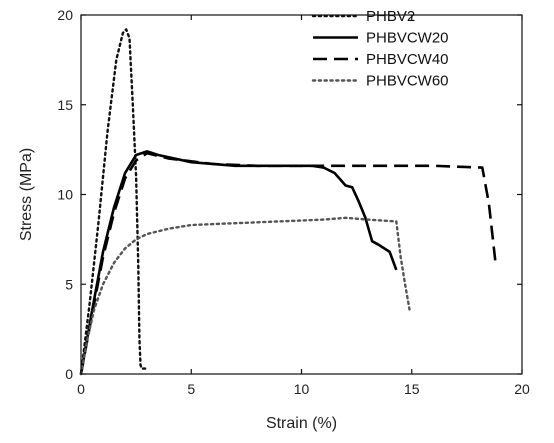  Describe the element at coordinates (407, 38) in the screenshot. I see `legend-label-phbvcw20: PHBVCW20` at that location.